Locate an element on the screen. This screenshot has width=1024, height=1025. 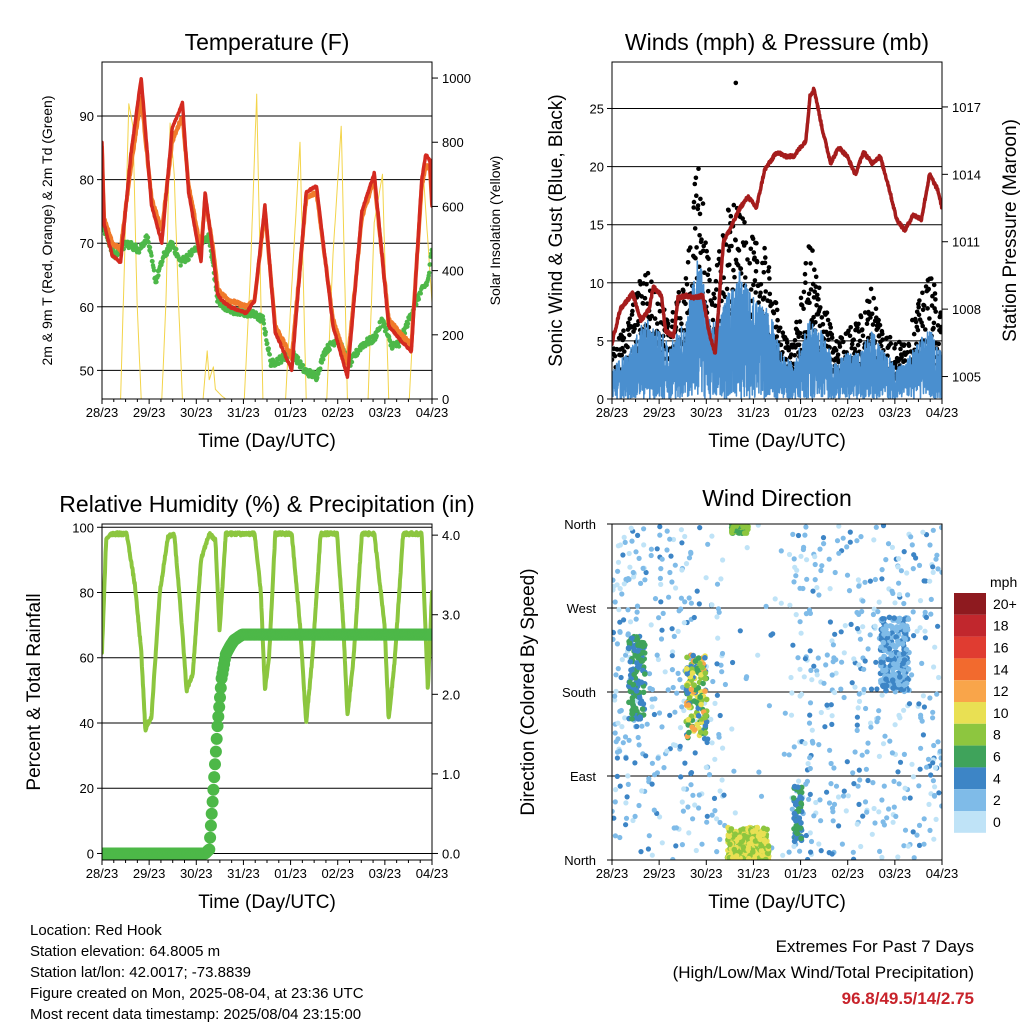
extremes-subtitle: (High/Low/Max Wind/Total Precipitation) is located at coordinates (823, 972).